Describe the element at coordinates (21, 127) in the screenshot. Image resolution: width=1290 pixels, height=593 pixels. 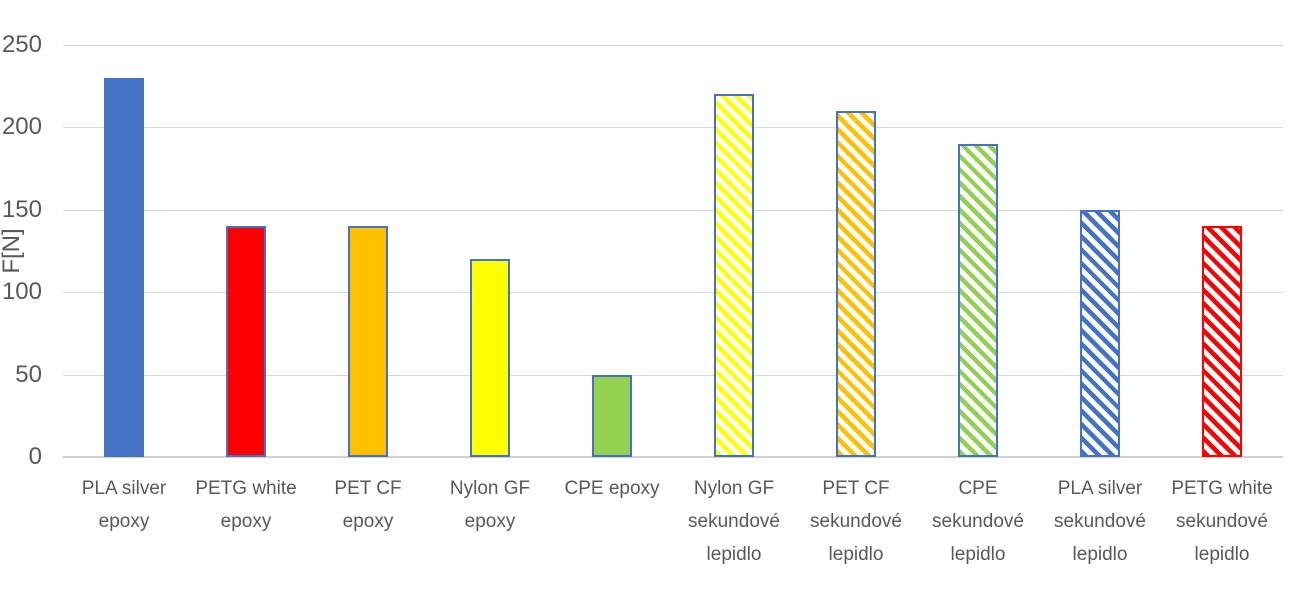
I see `y-tick-label: 200` at that location.